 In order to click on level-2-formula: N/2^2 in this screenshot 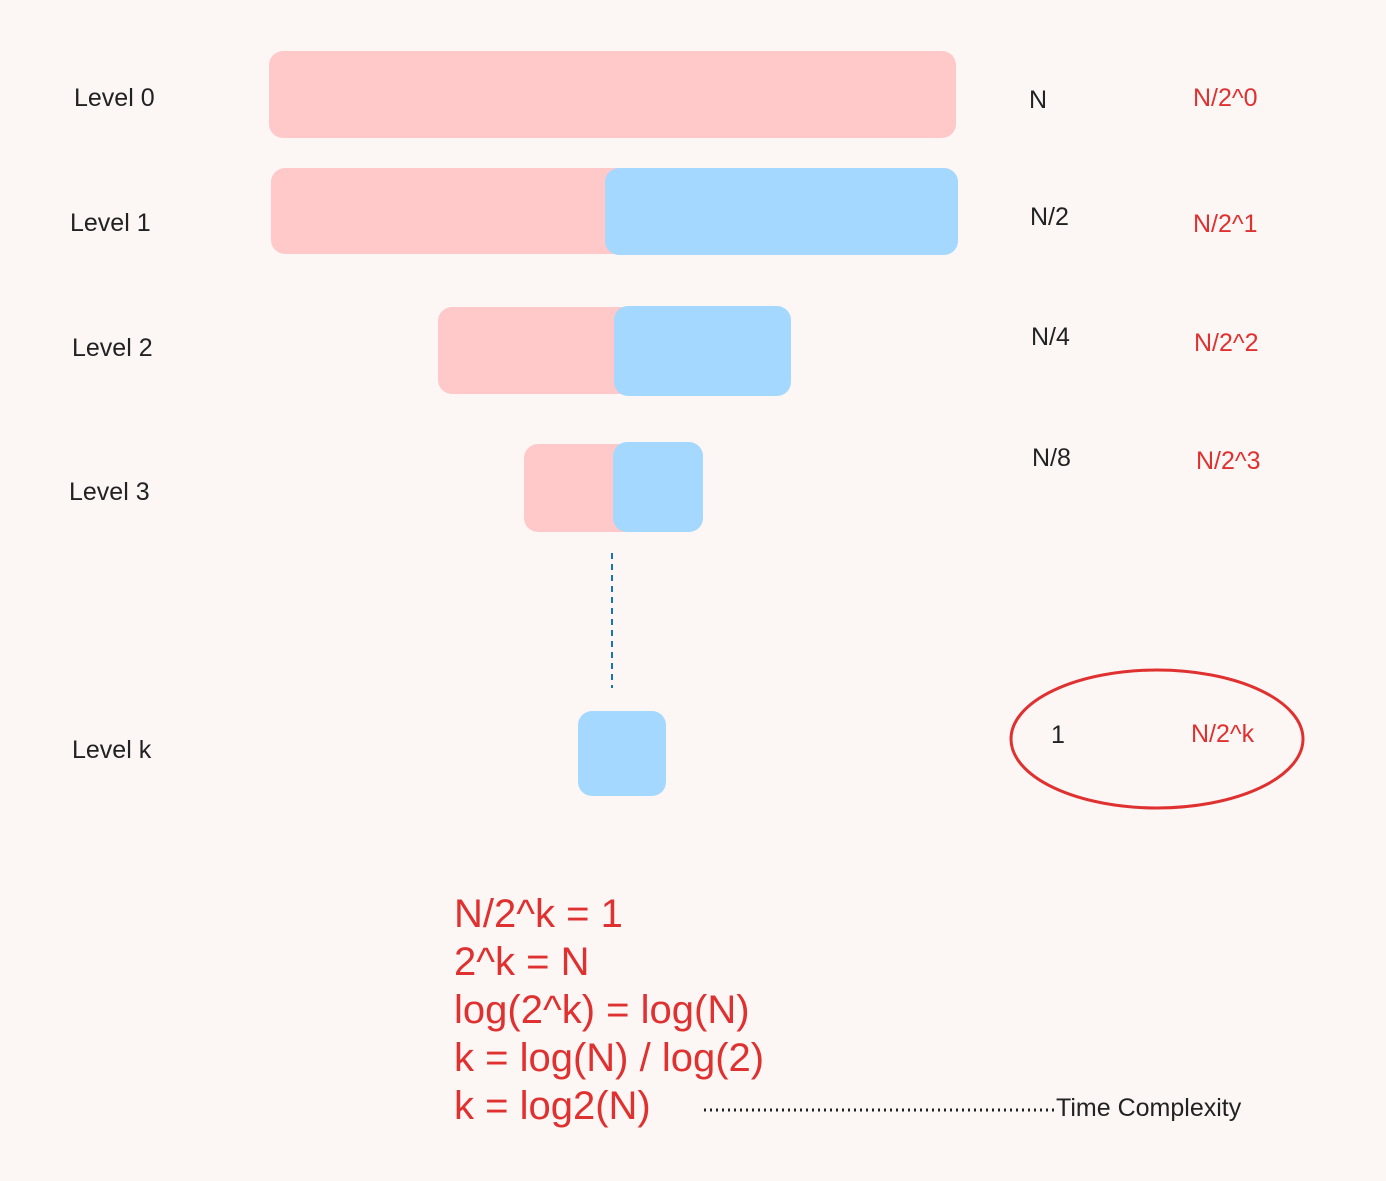, I will do `click(1226, 343)`.